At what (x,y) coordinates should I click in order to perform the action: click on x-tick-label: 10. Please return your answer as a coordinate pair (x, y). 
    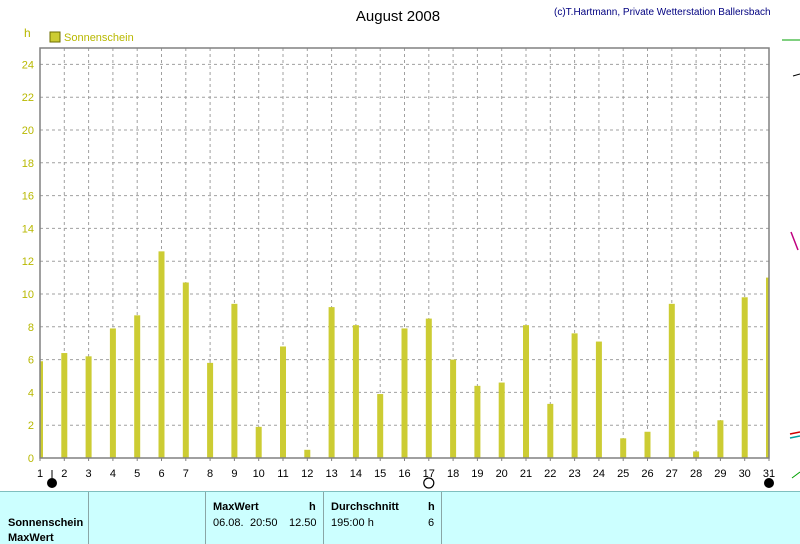
    Looking at the image, I should click on (259, 474).